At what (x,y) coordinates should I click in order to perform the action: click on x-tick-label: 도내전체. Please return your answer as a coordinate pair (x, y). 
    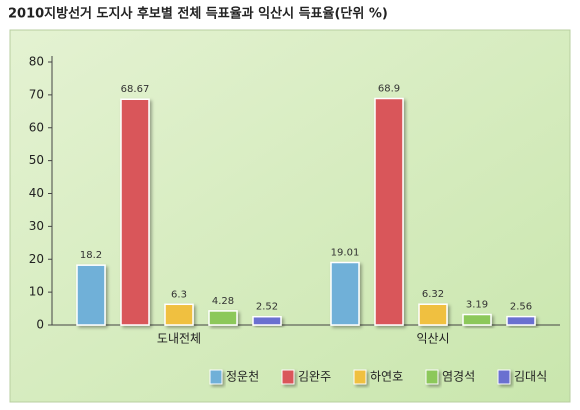
    Looking at the image, I should click on (179, 339).